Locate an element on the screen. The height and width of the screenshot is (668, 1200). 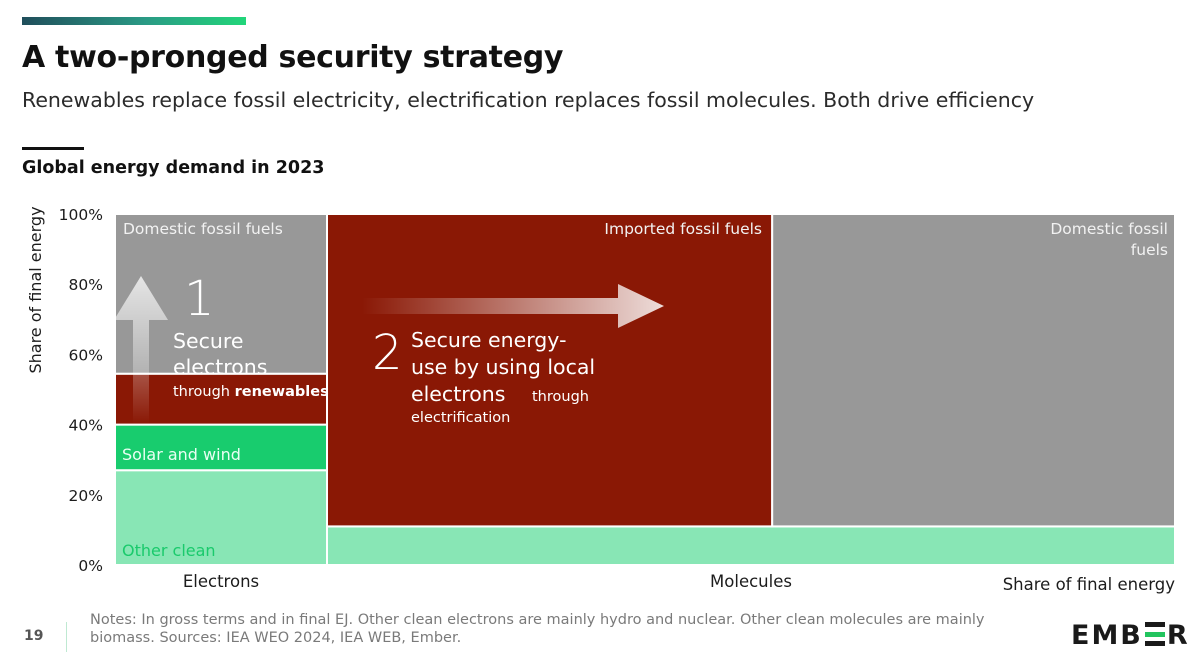
y-tick-label: 40% is located at coordinates (86, 426).